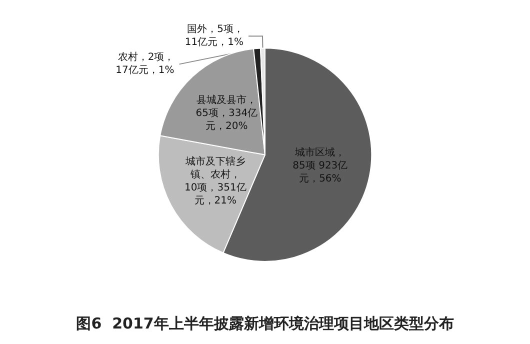  I want to click on text: 图6 2017年上半年披露新增环境治理项目地区类型分布, so click(265, 323).